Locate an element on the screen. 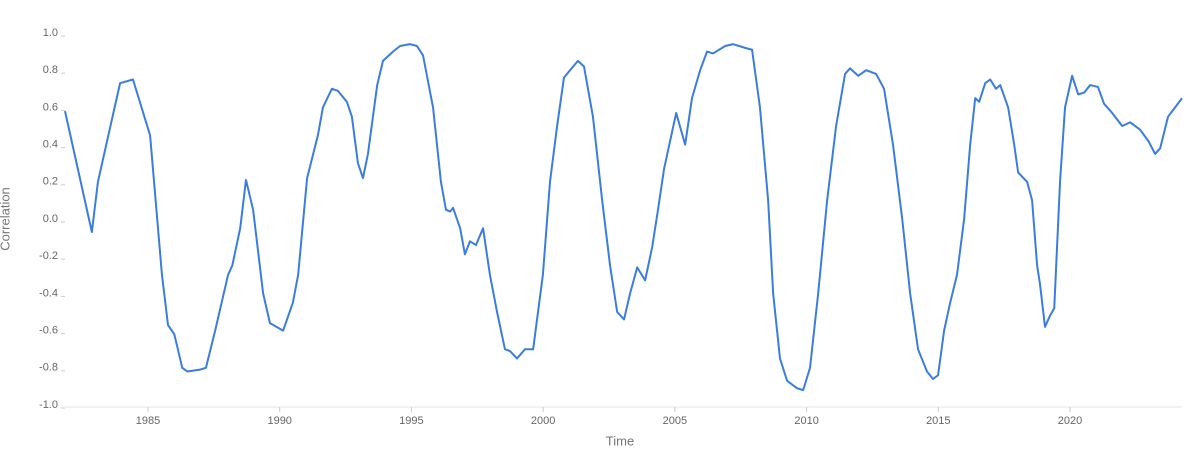 This screenshot has height=464, width=1200. x-tick-label: 2000 is located at coordinates (543, 421).